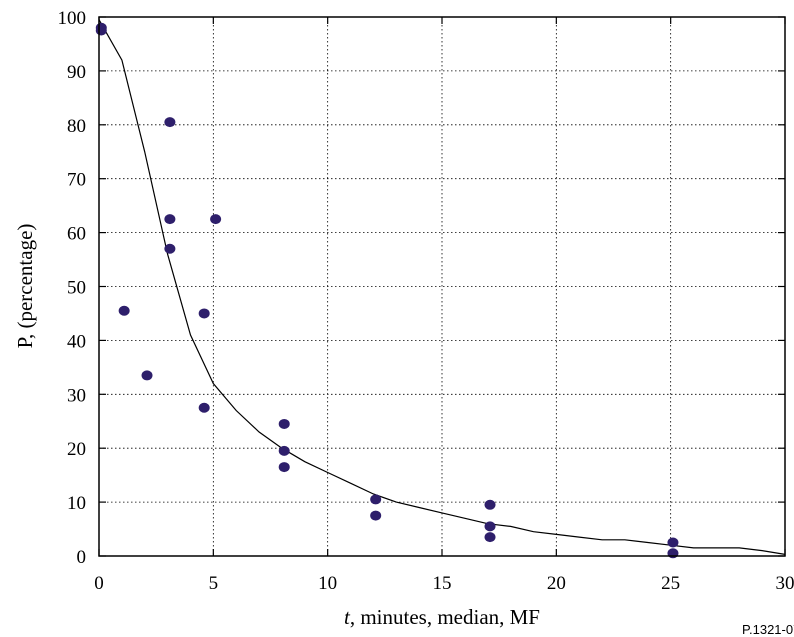 The height and width of the screenshot is (637, 794). What do you see at coordinates (76, 288) in the screenshot?
I see `y-tick-label: 50` at bounding box center [76, 288].